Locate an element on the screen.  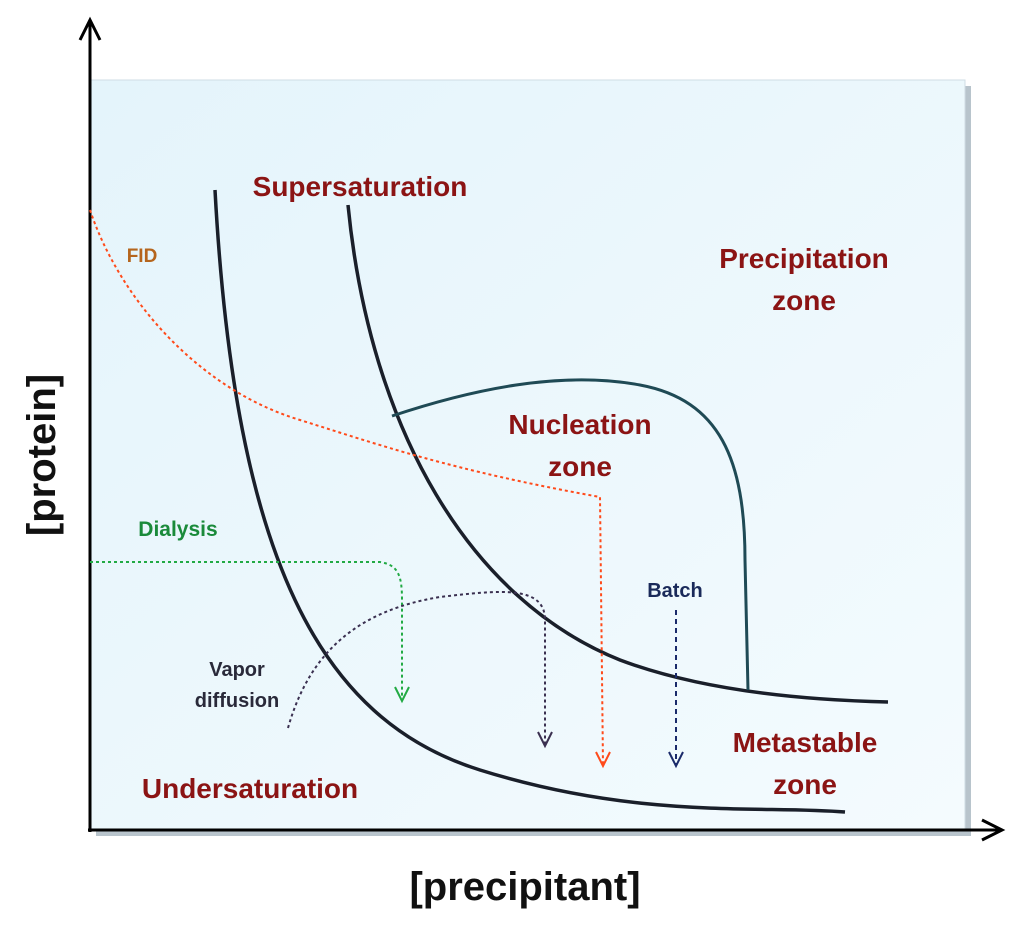
zone-label: Supersaturation is located at coordinates (360, 186).